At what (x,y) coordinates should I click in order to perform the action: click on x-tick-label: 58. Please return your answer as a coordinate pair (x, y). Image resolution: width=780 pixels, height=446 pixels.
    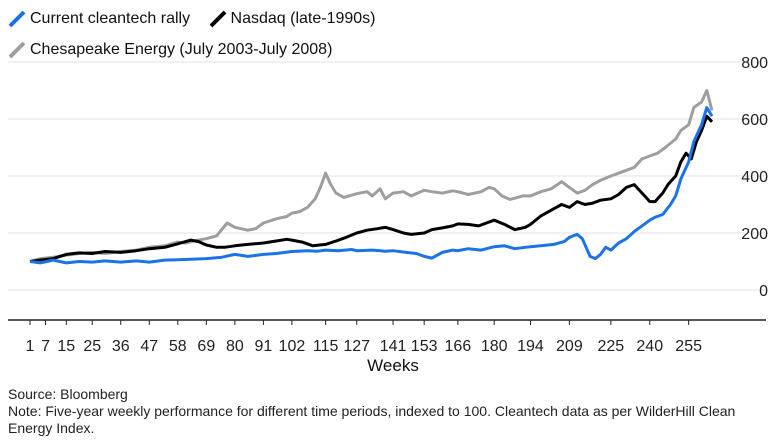
    Looking at the image, I should click on (178, 346).